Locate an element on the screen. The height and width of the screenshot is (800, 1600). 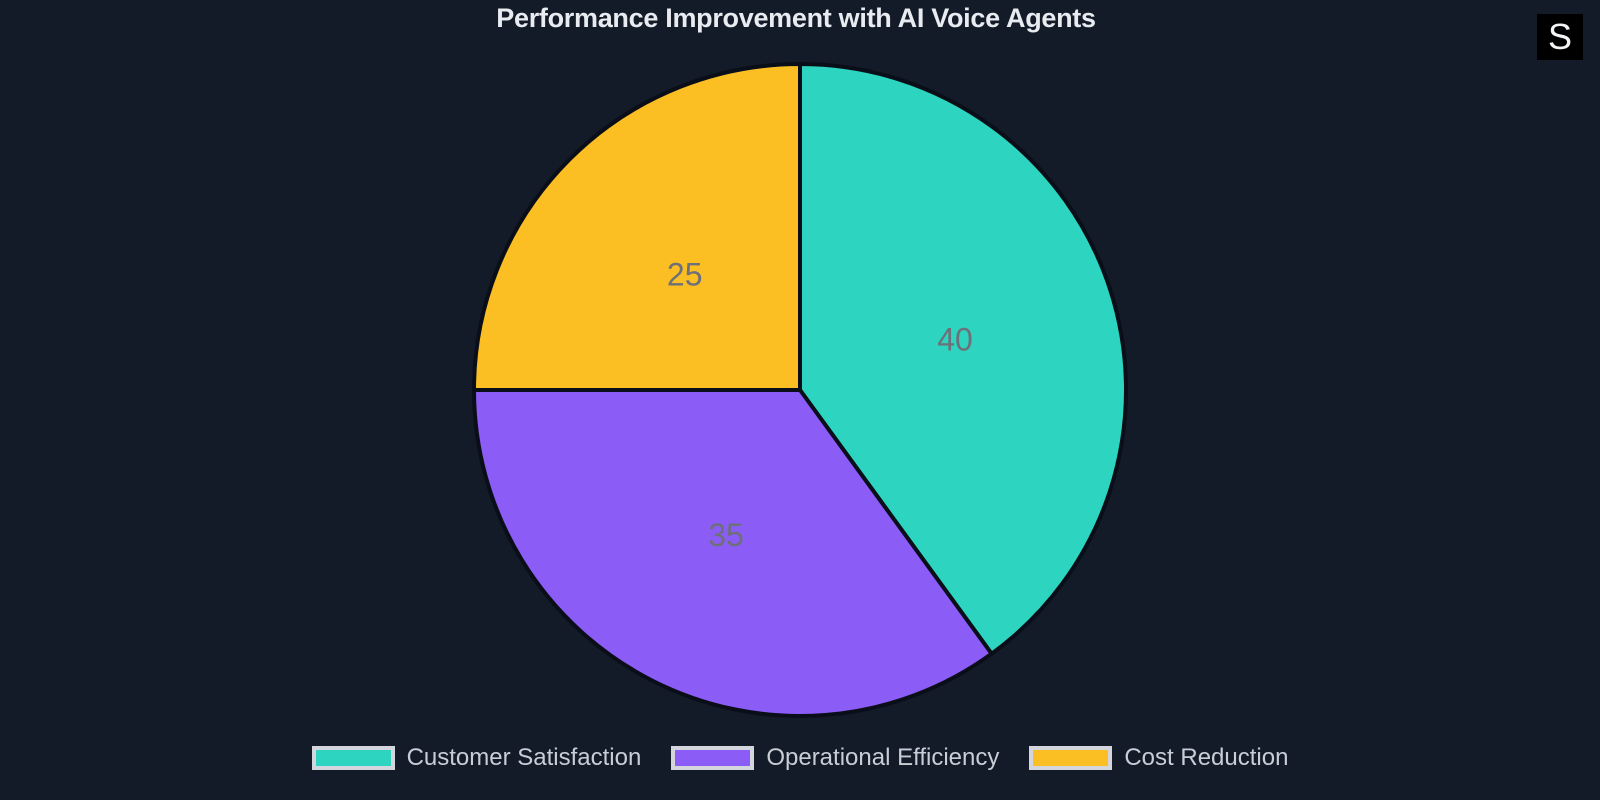
pie-slice-operational-efficiency is located at coordinates (733, 553).